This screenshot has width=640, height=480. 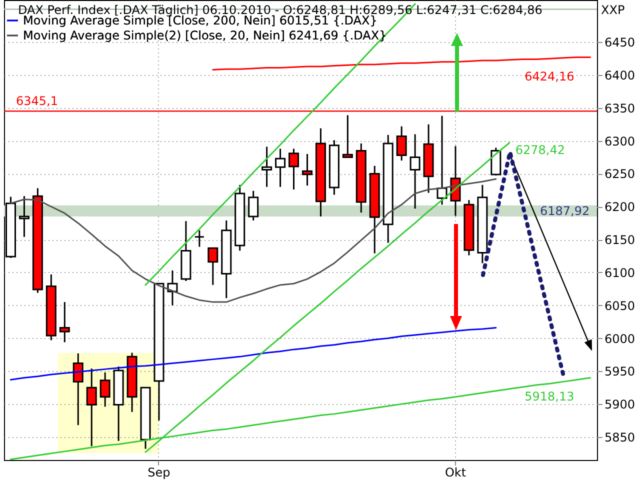 What do you see at coordinates (620, 437) in the screenshot?
I see `y-tick-label: 5850` at bounding box center [620, 437].